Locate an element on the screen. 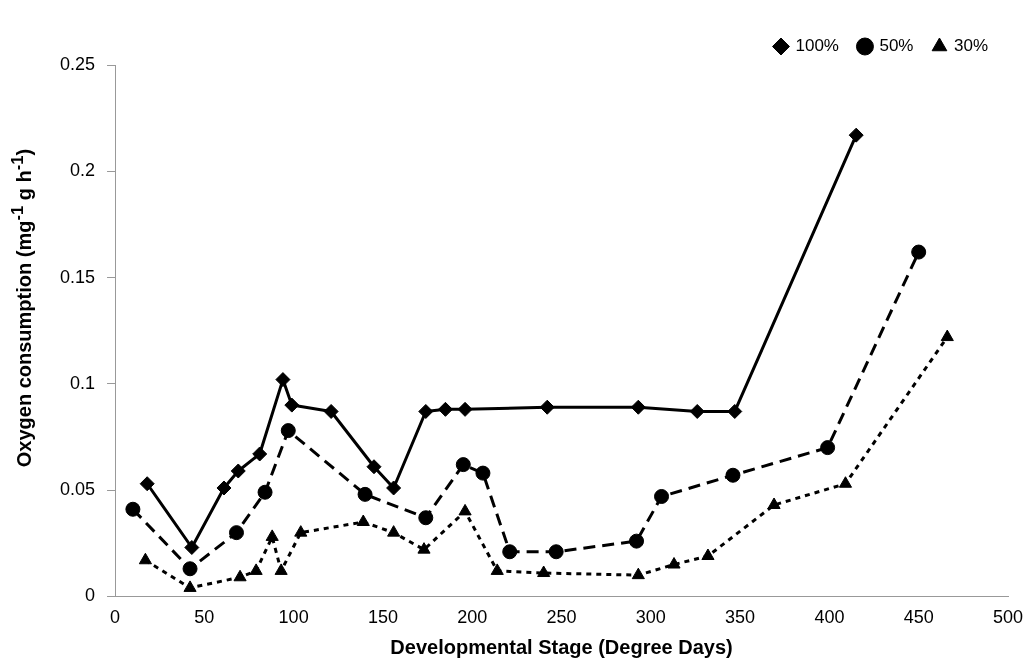 The width and height of the screenshot is (1036, 672). x-tick-label: 350 is located at coordinates (740, 617).